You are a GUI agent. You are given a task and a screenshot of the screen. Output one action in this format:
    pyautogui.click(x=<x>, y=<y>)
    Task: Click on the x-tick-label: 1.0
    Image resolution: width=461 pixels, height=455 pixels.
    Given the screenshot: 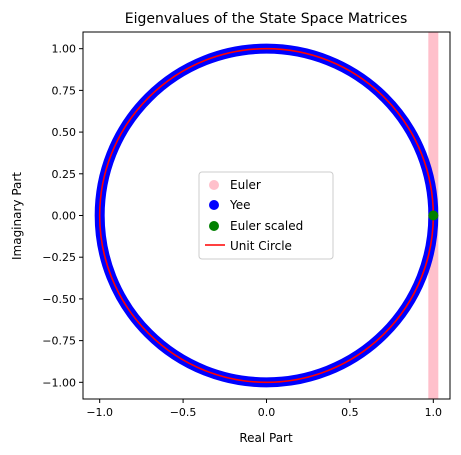 What is the action you would take?
    pyautogui.click(x=434, y=412)
    